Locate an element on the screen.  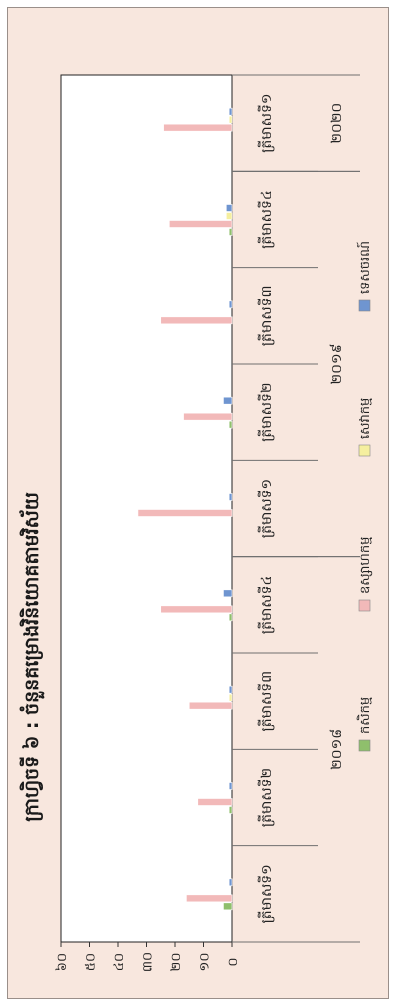
value-tick-label: ២០ is located at coordinates (176, 961).